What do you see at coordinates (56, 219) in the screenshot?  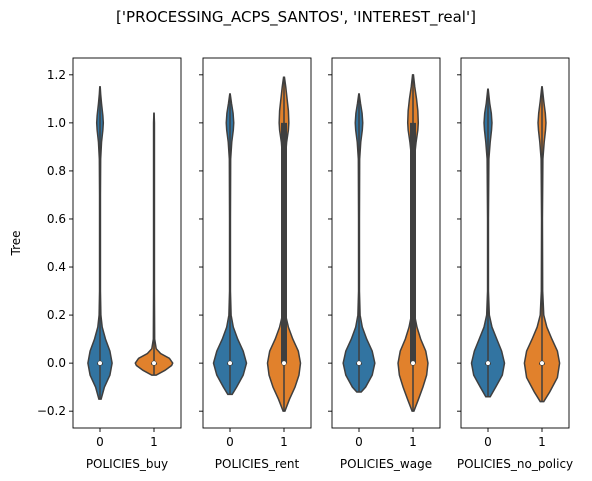 I see `y-tick-label: 0.6` at bounding box center [56, 219].